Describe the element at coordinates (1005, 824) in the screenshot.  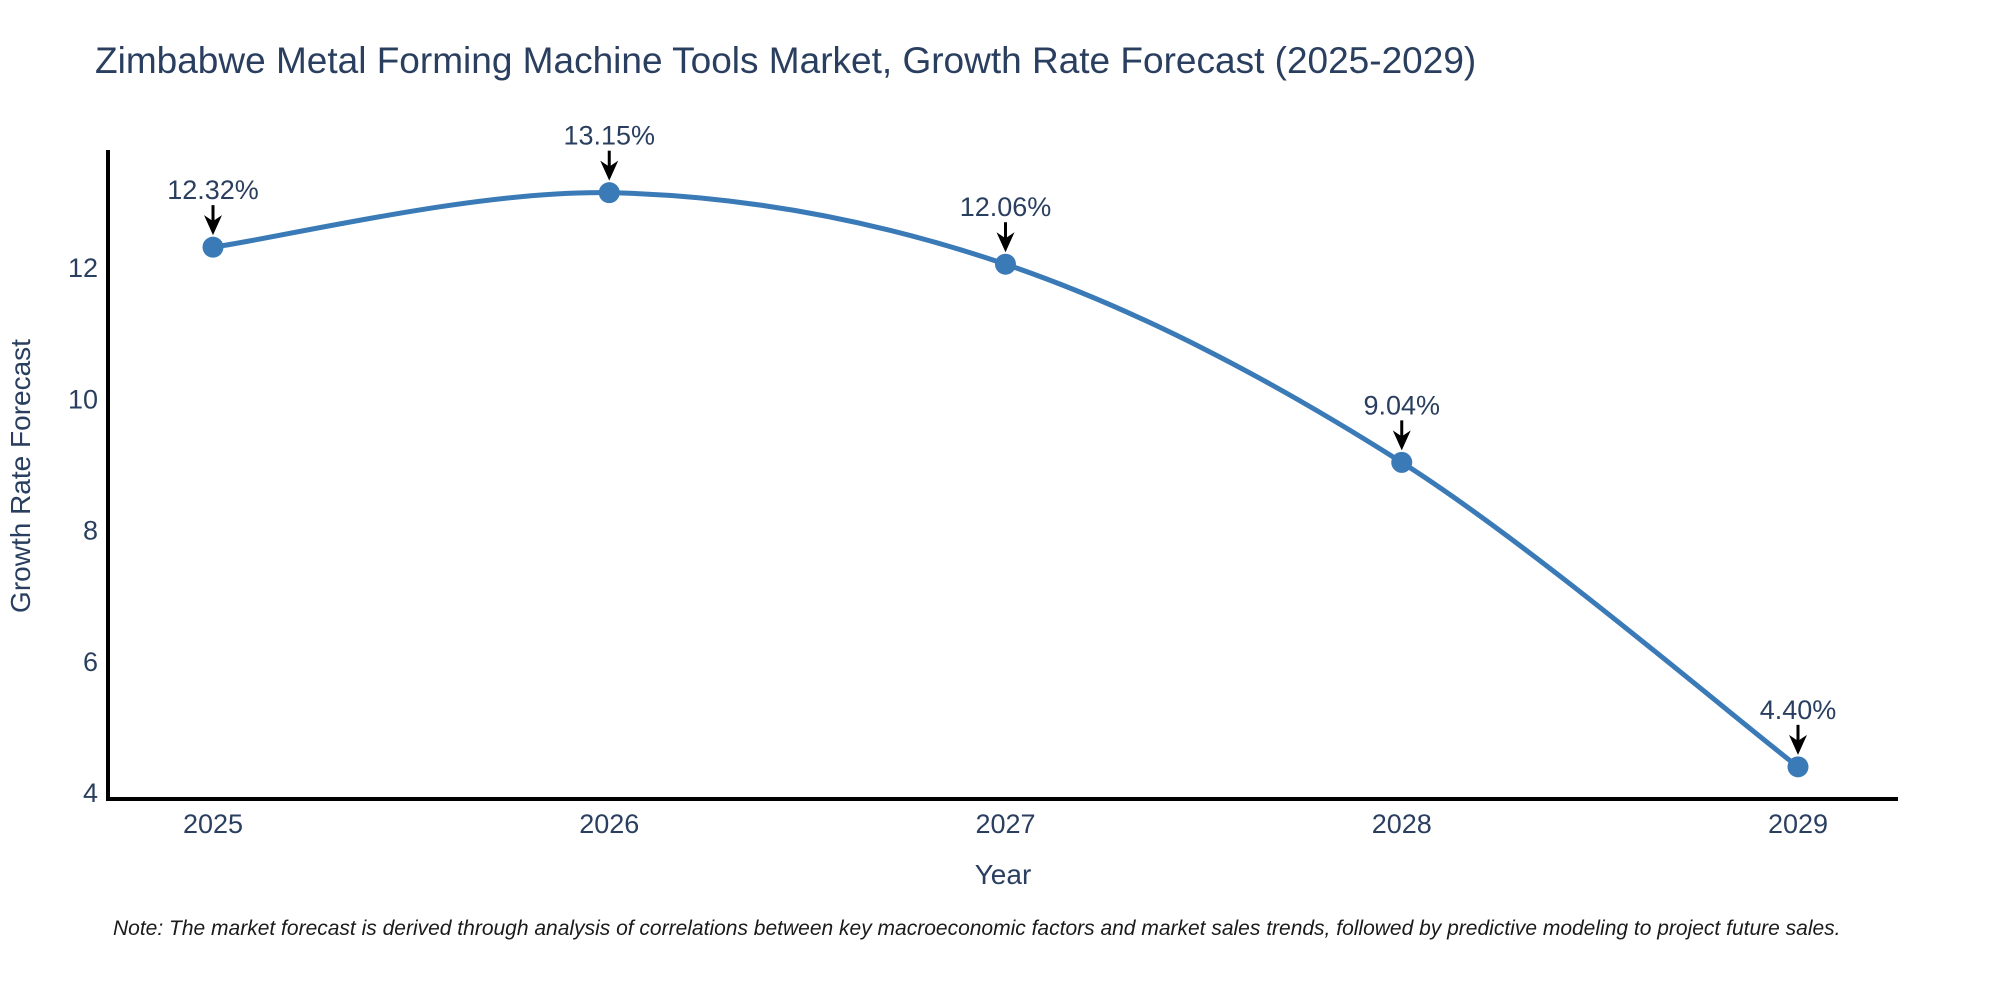
I see `x-tick-label: 2027` at that location.